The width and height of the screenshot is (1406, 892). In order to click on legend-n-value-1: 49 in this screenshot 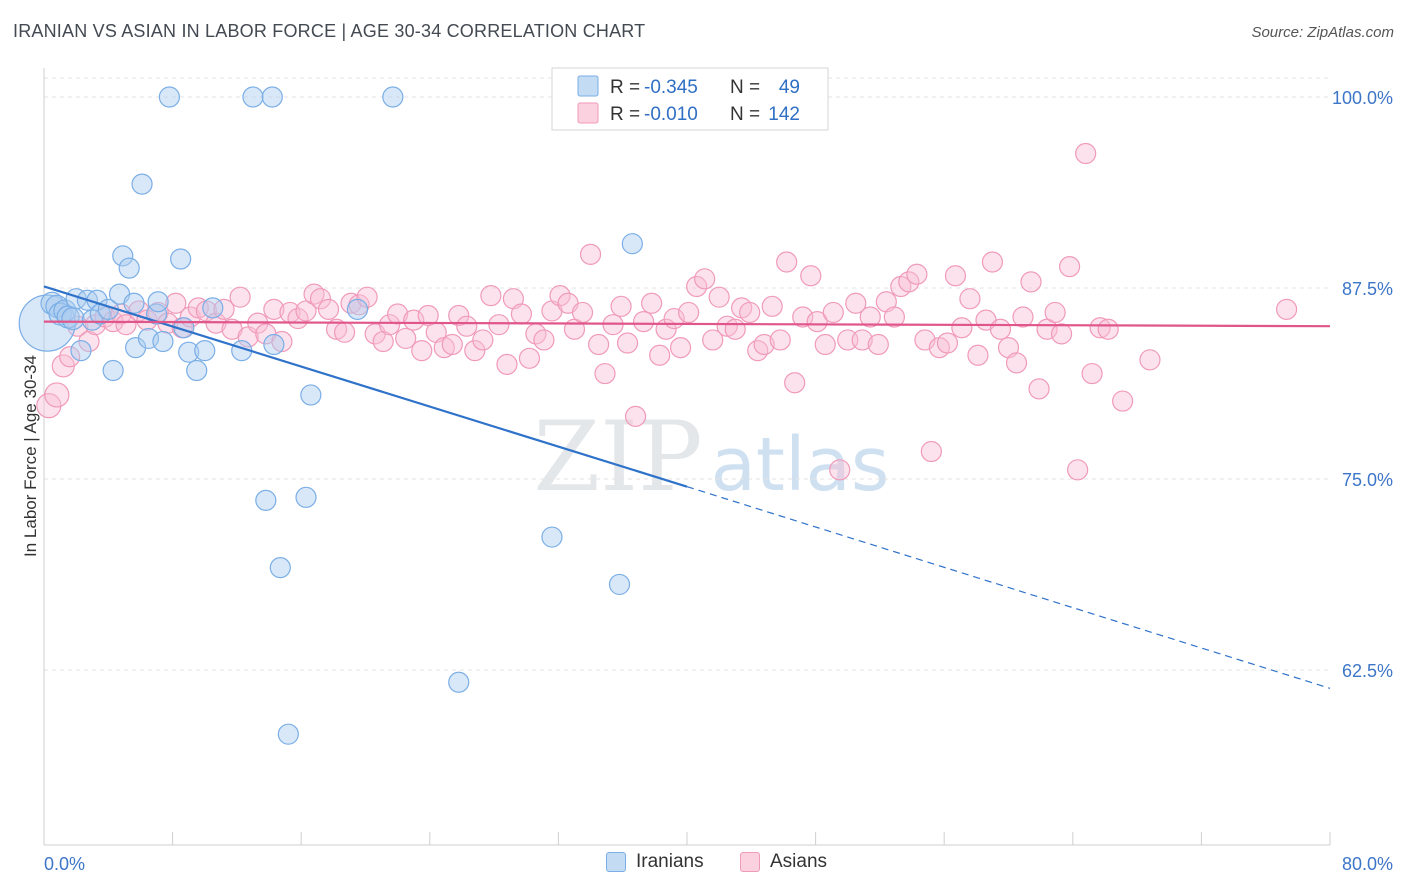, I will do `click(789, 87)`.